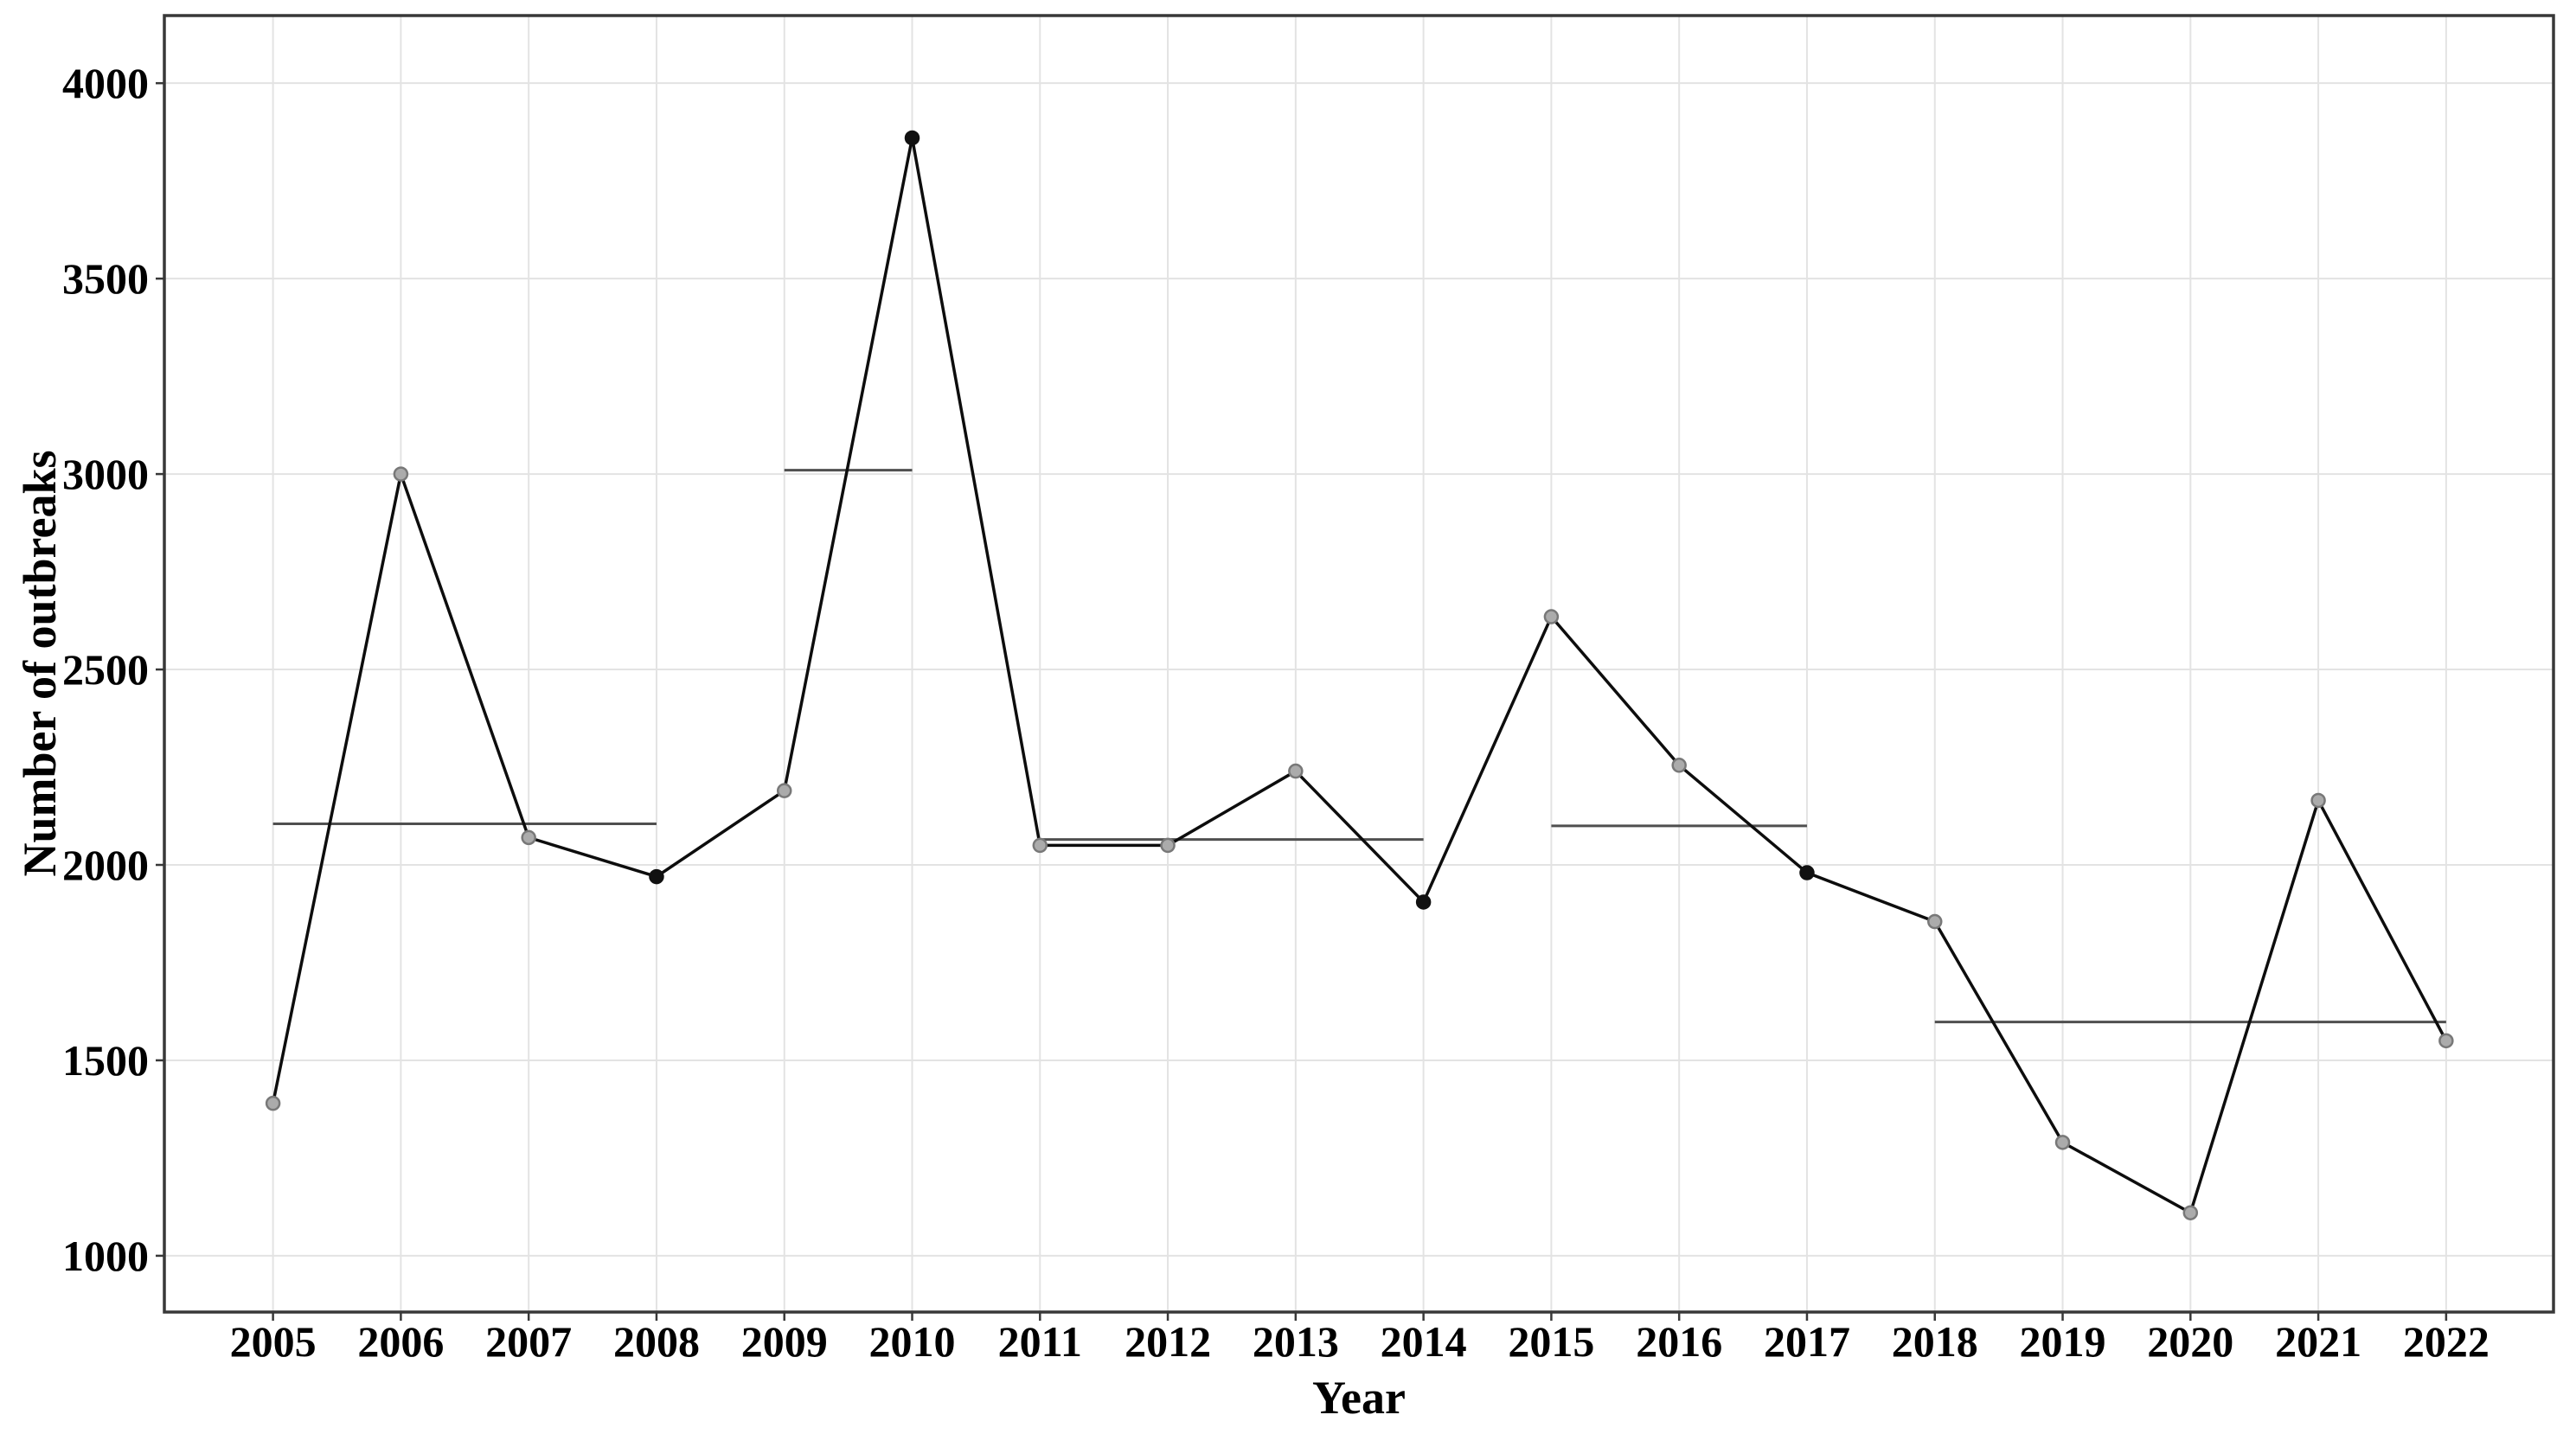 Image resolution: width=2576 pixels, height=1434 pixels. I want to click on x-tick-label-2022: 2022, so click(2446, 1341).